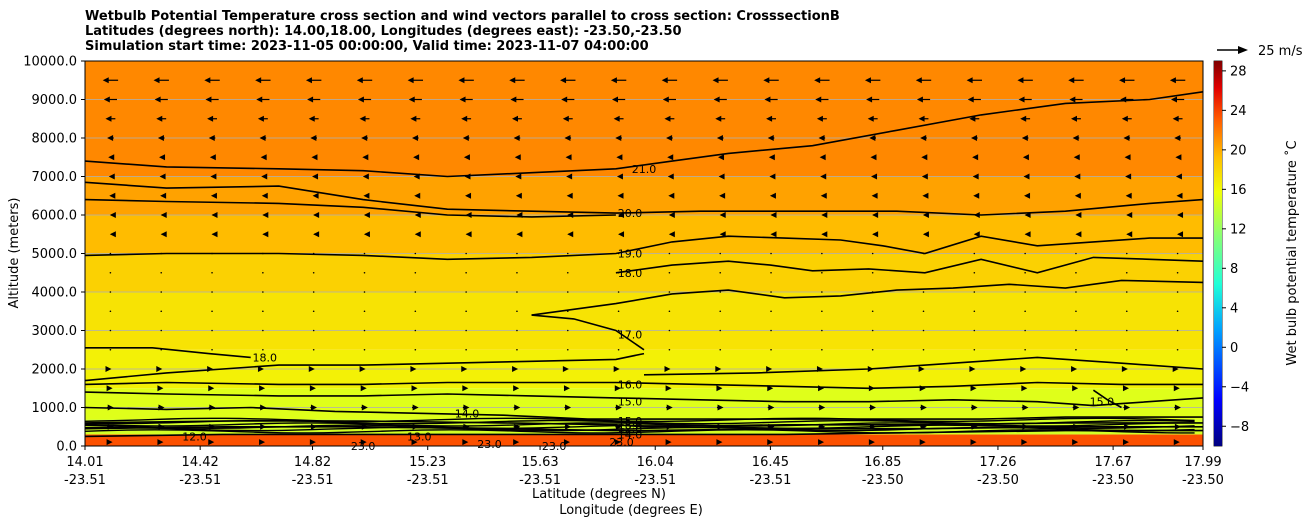  I want to click on y-tick-label-8: 8000.0, so click(55, 139).